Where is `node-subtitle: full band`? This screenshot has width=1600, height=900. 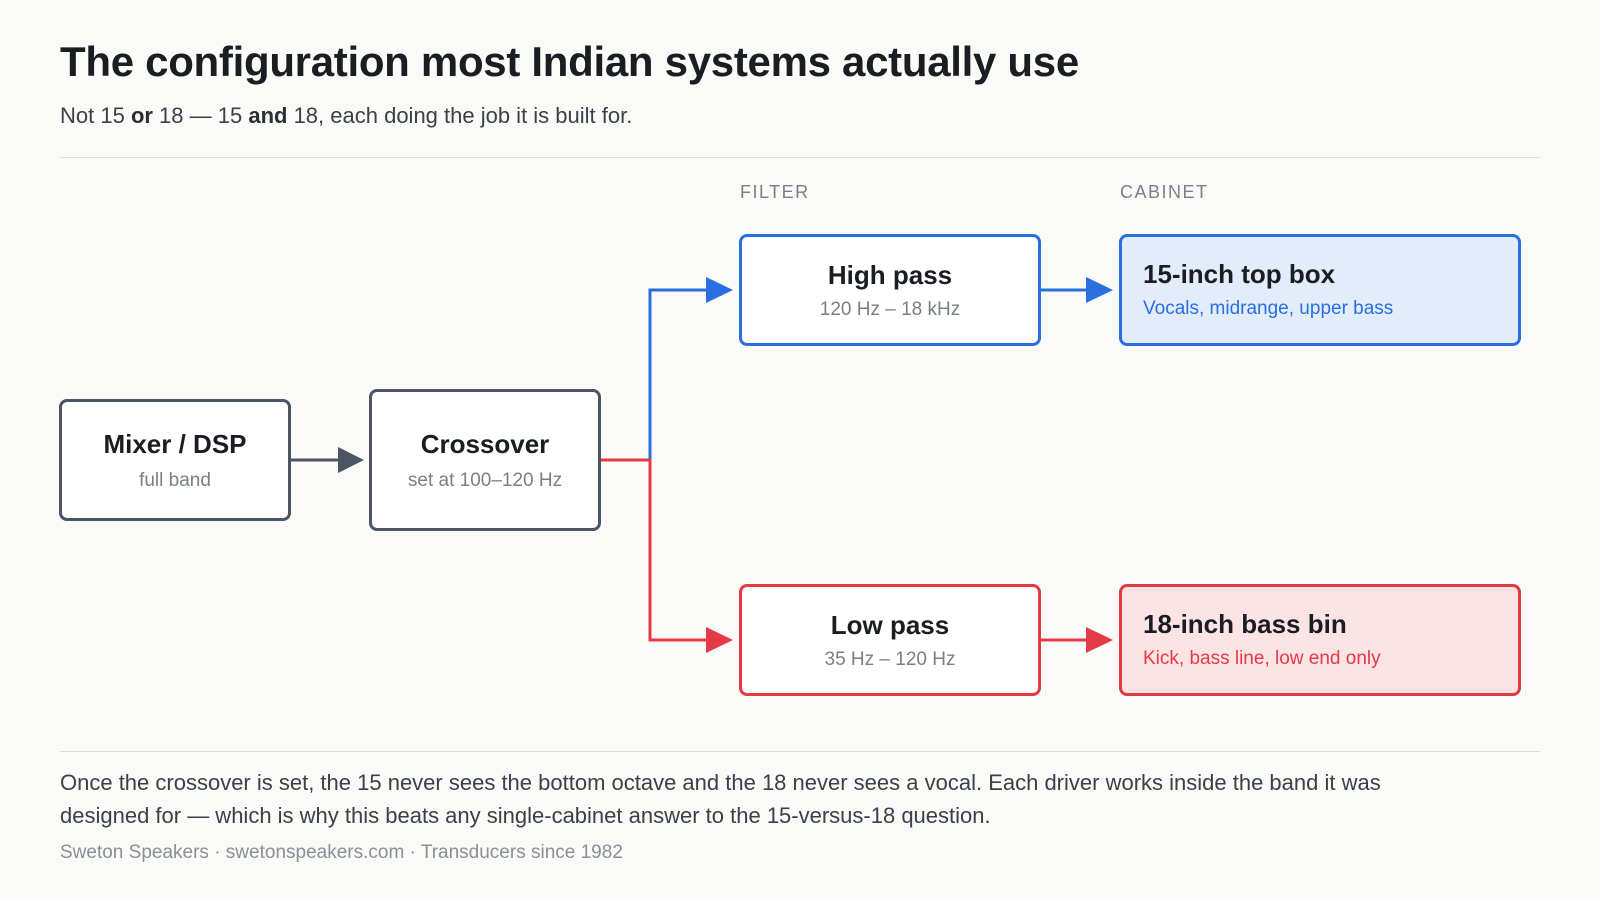
node-subtitle: full band is located at coordinates (175, 480).